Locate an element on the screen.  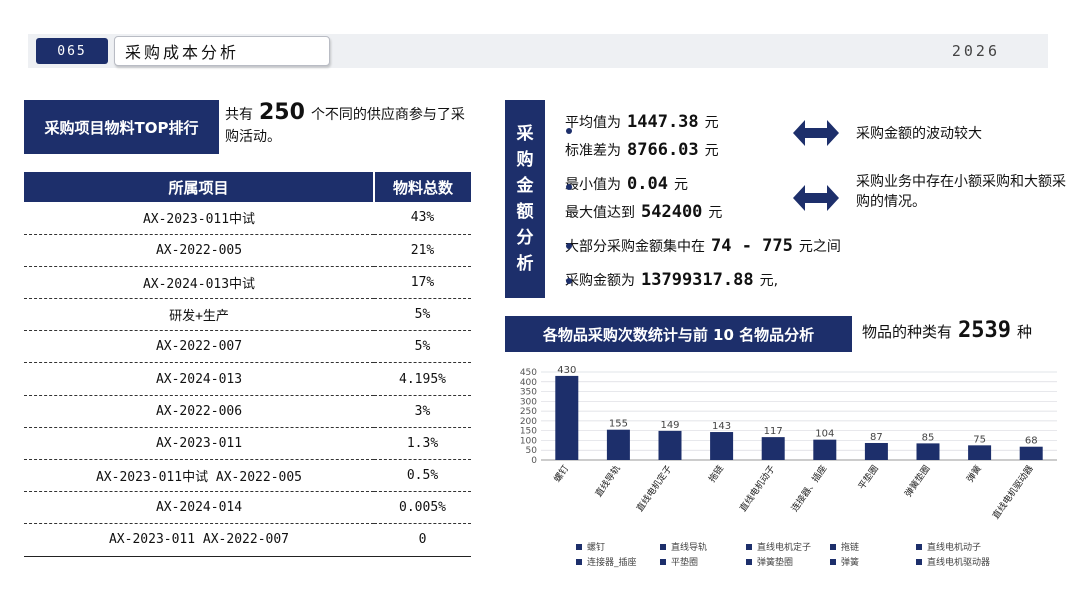
data-label: 68 is located at coordinates (1031, 441).